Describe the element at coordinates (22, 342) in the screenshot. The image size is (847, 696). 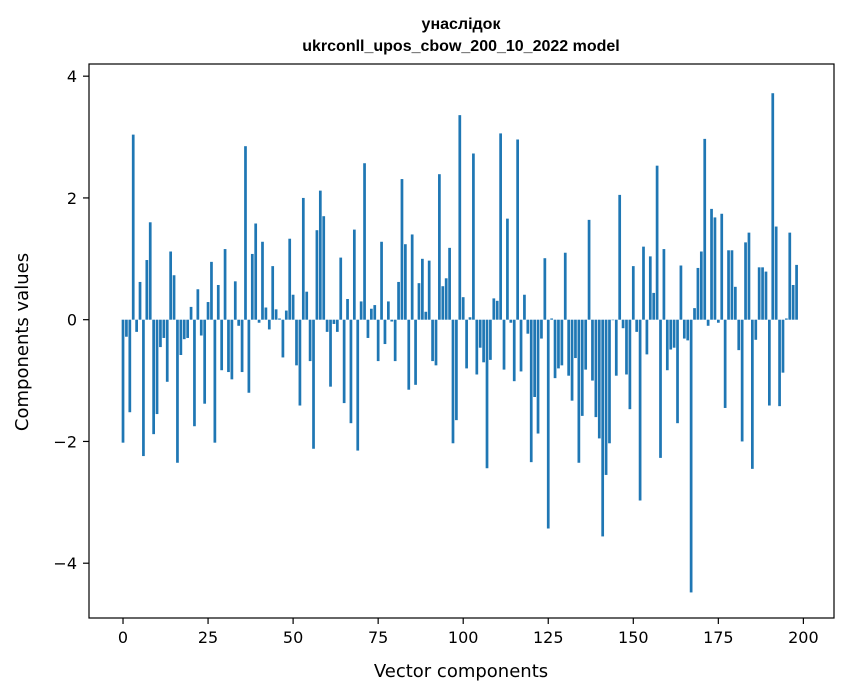
I see `y-axis-label: Components values` at that location.